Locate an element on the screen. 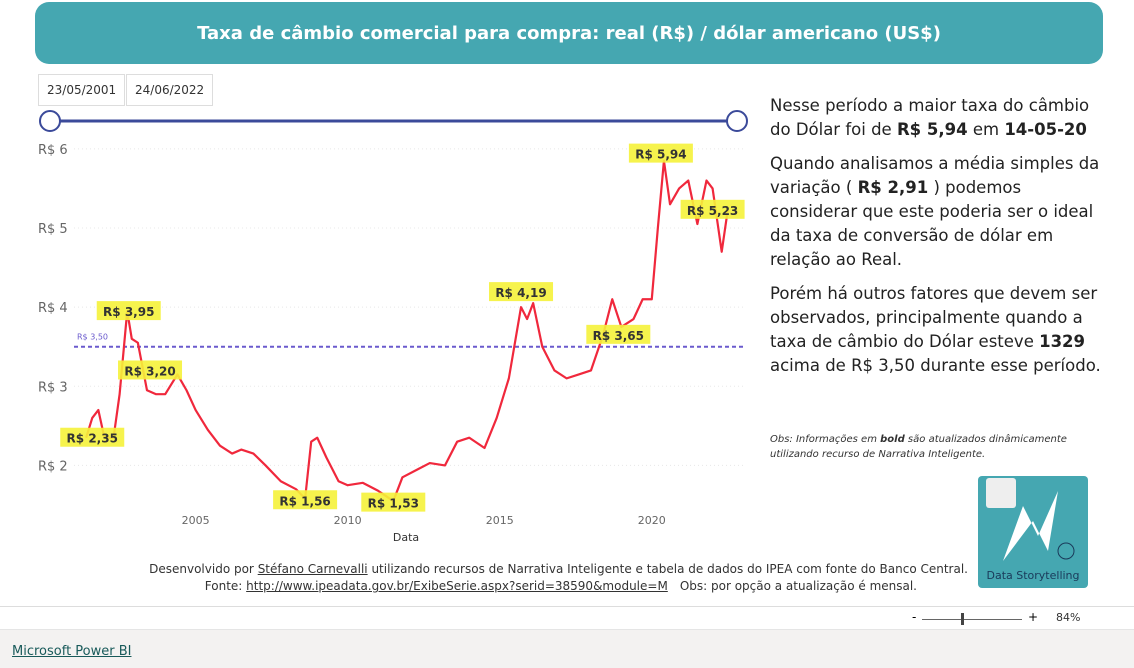 This screenshot has width=1134, height=668. zoom-level: 84% is located at coordinates (1068, 617).